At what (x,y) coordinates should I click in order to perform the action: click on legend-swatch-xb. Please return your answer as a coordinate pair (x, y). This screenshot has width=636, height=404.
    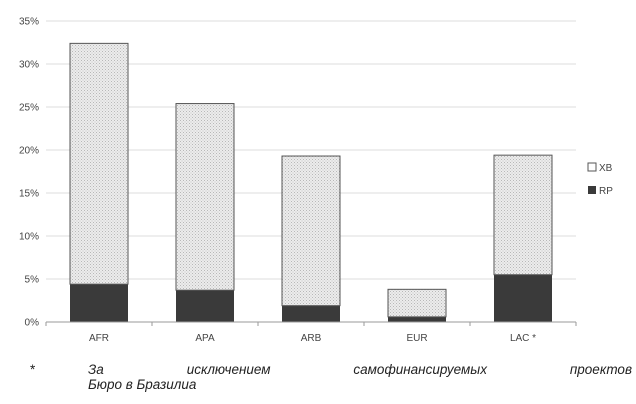
    Looking at the image, I should click on (592, 167).